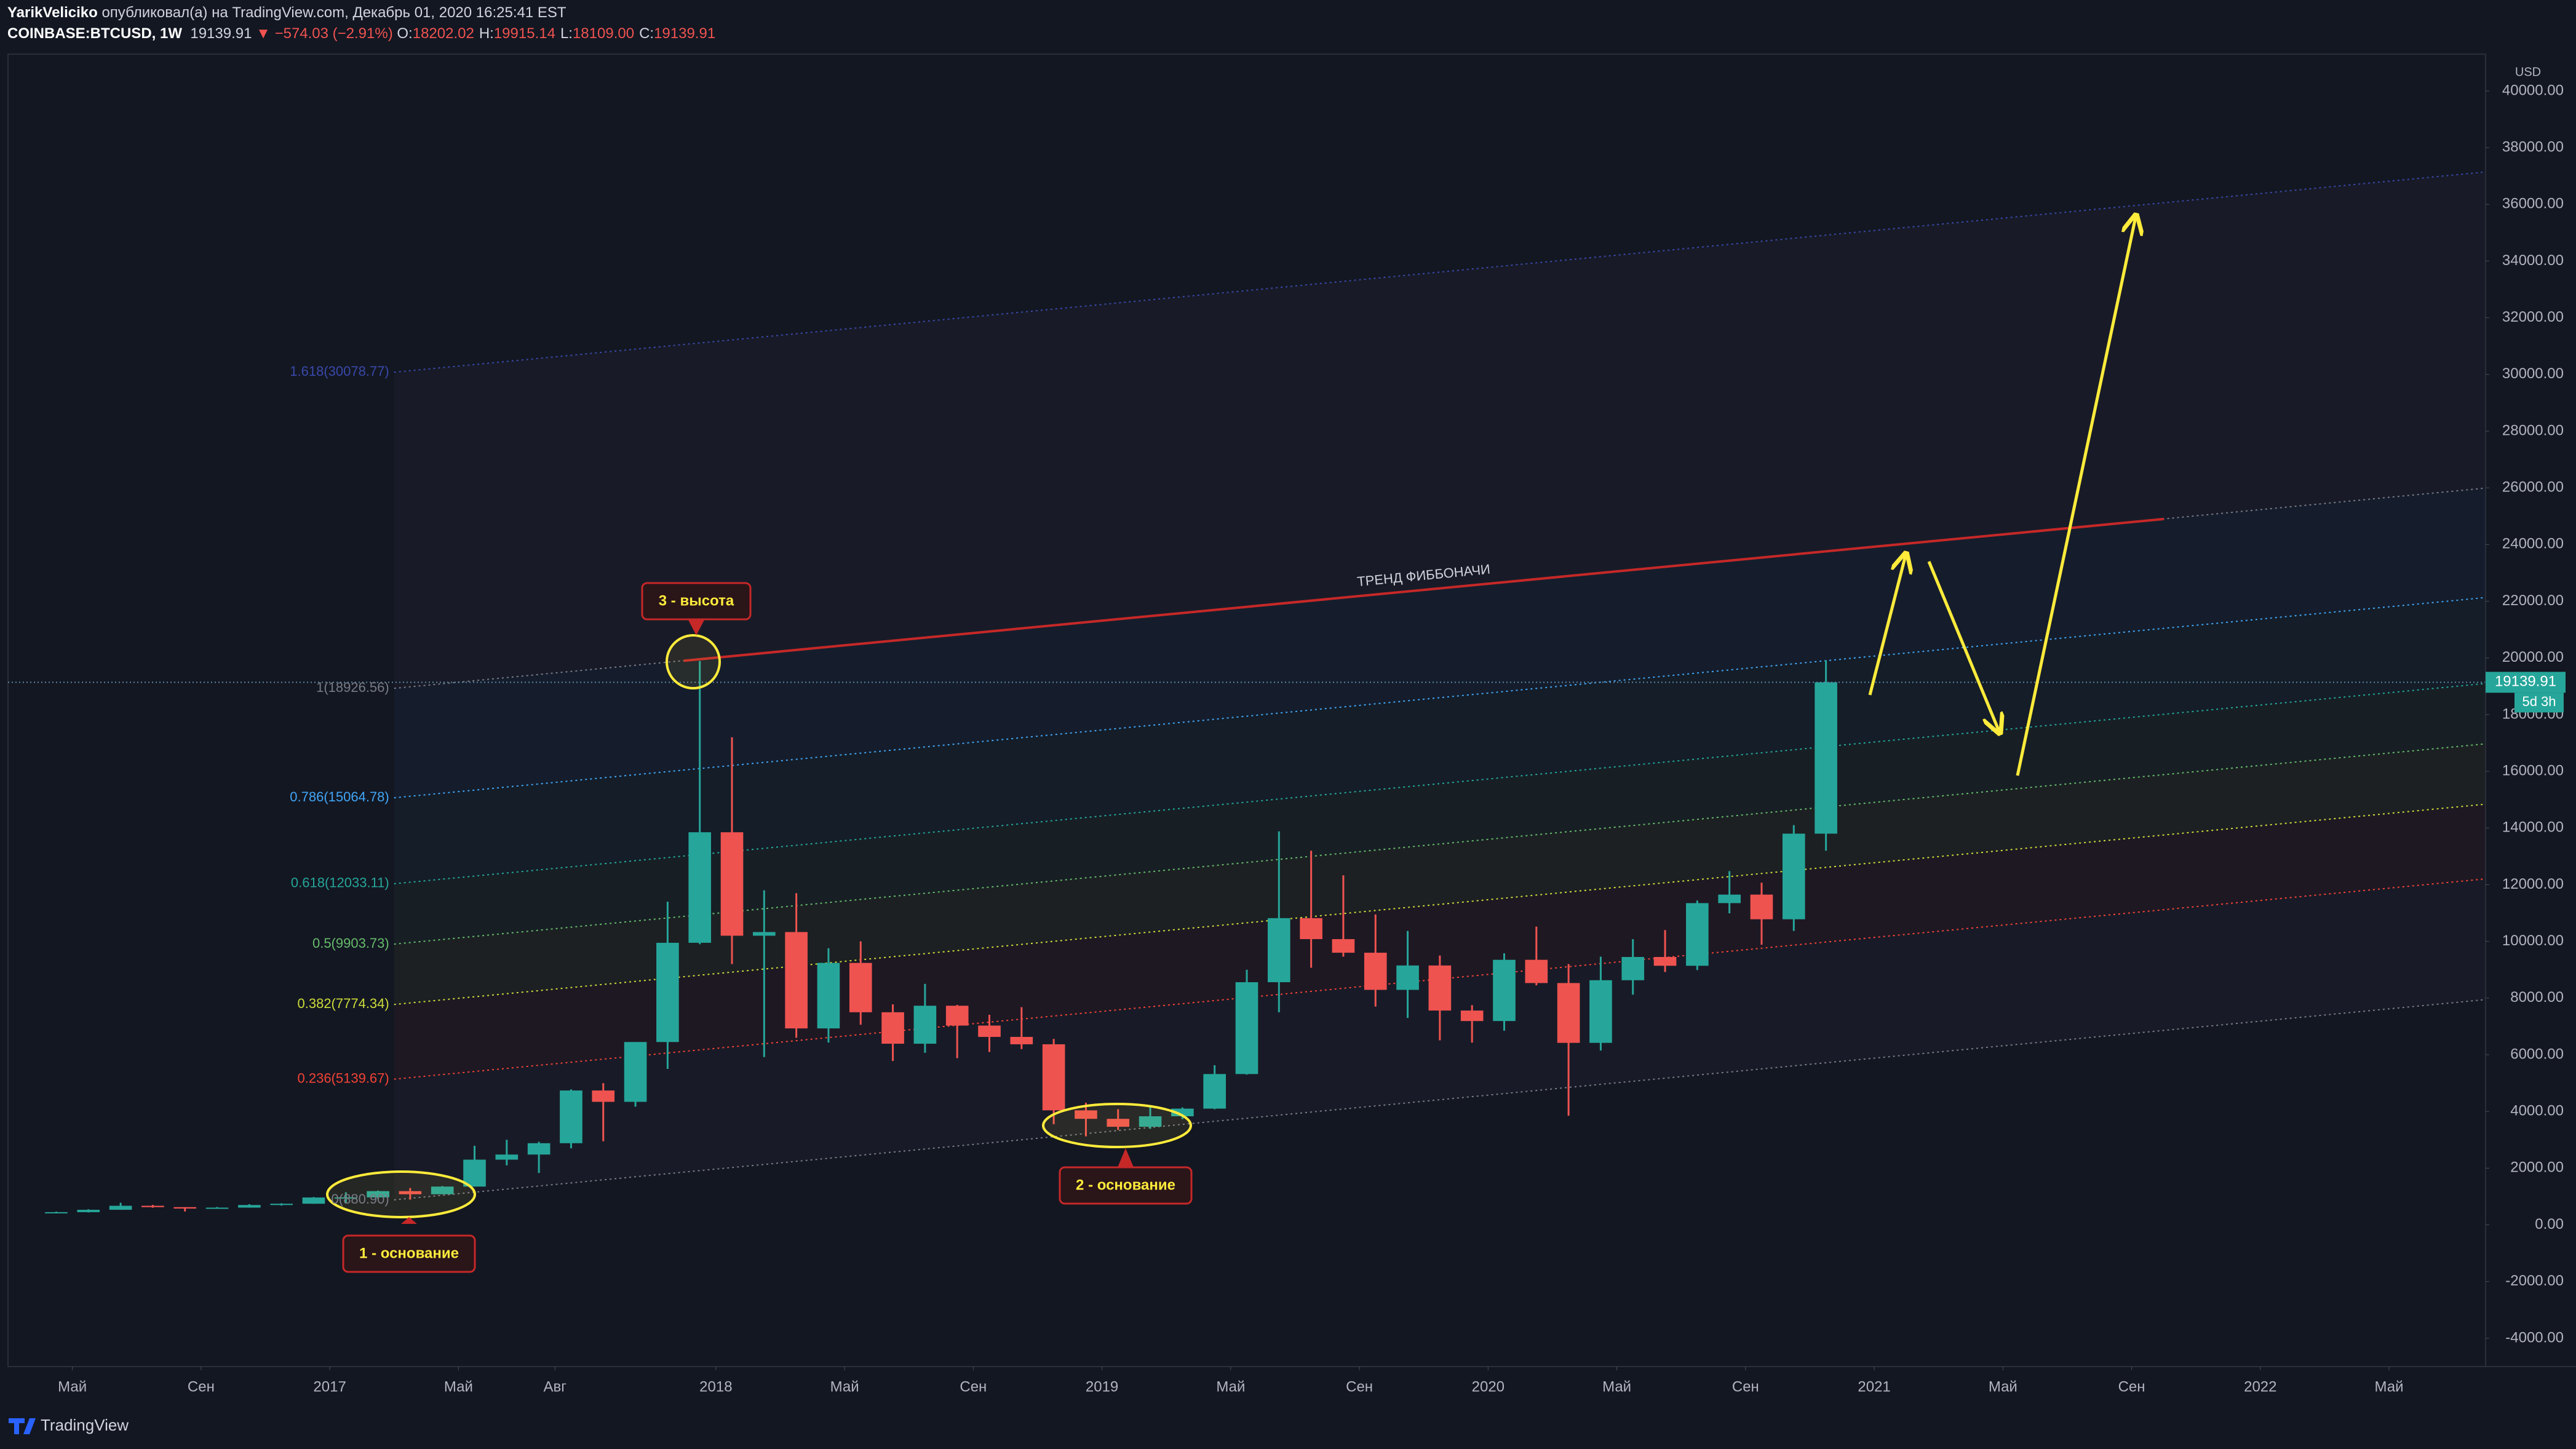  Describe the element at coordinates (443, 33) in the screenshot. I see `ohlc-value: 18202.02` at that location.